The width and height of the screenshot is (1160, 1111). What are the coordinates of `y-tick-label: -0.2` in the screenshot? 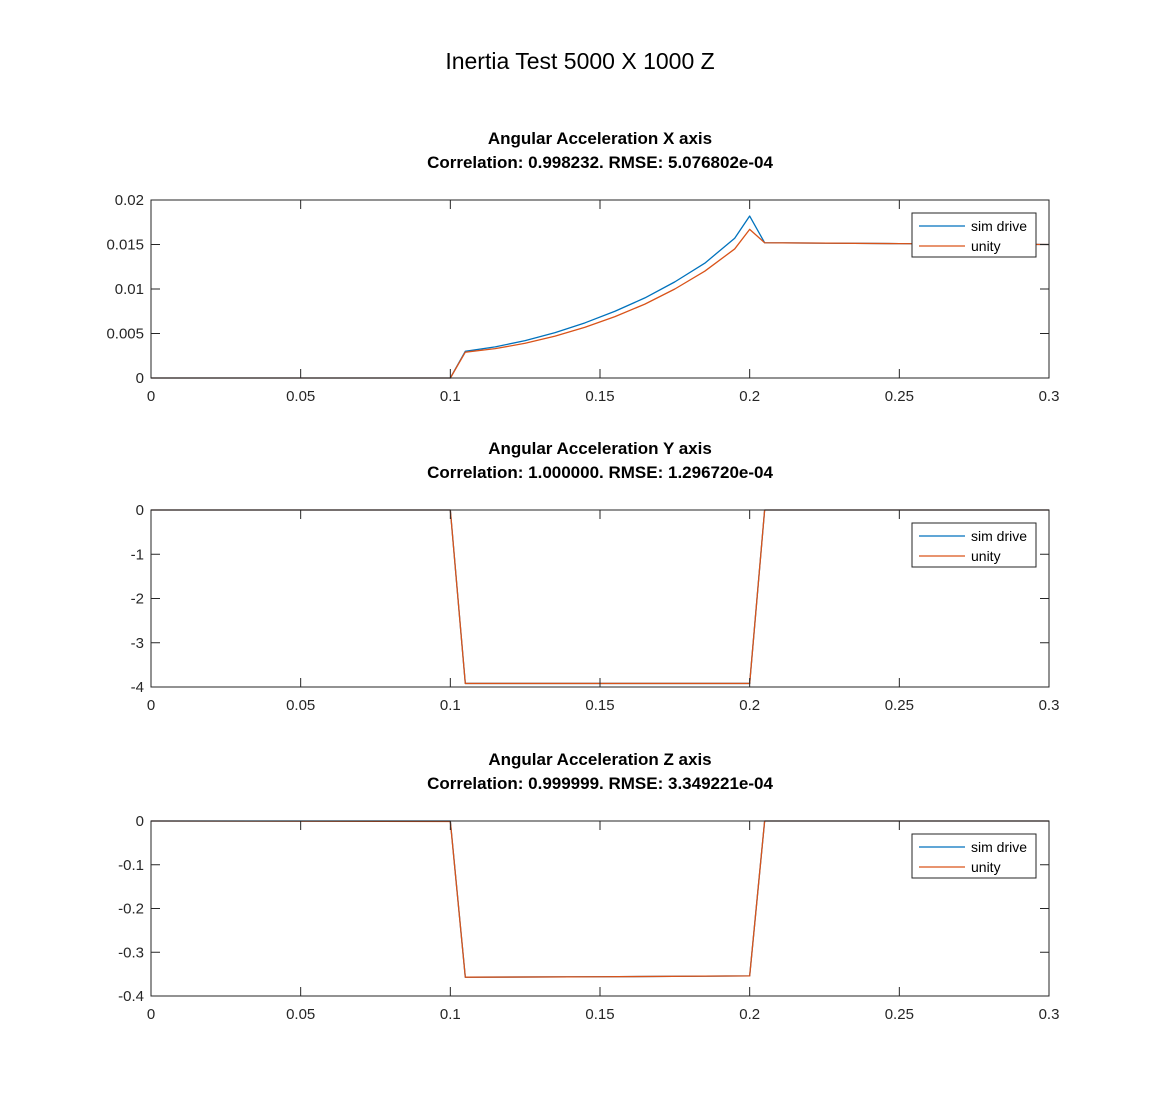 It's located at (131, 909).